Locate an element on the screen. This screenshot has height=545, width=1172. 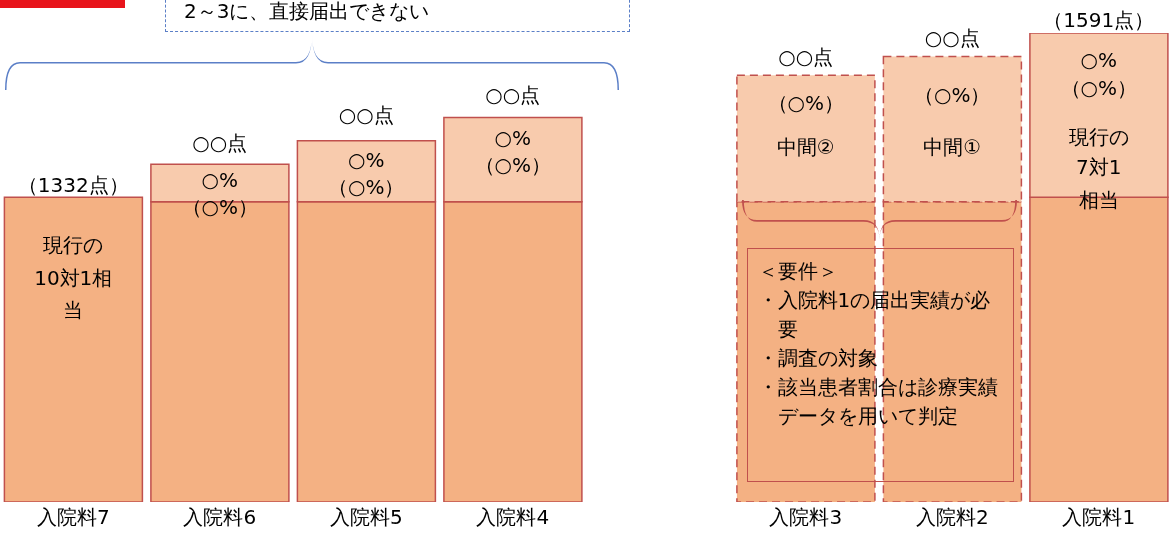
annotation: 中間① is located at coordinates (952, 147).